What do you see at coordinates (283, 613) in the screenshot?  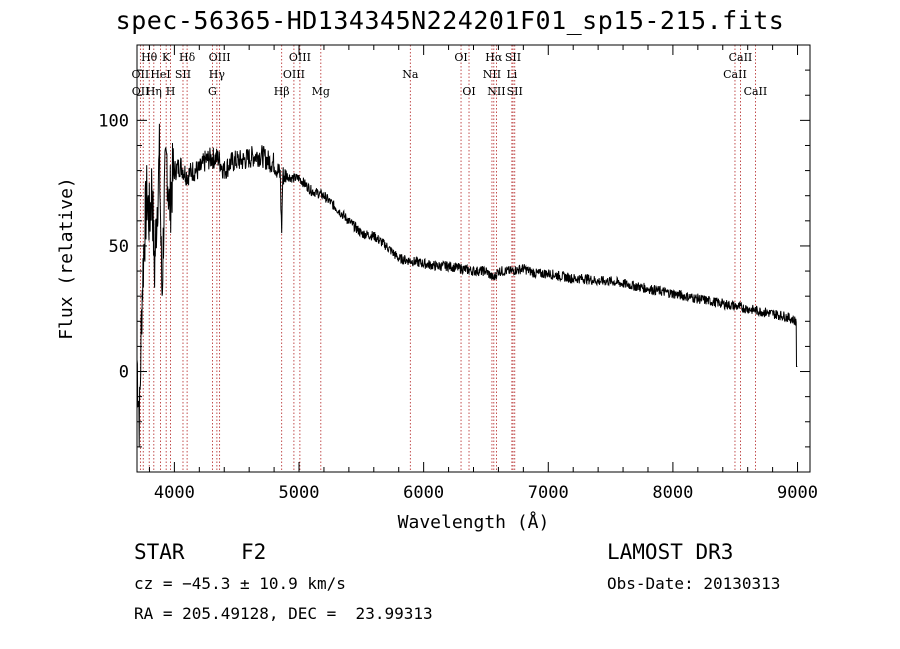 I see `coordinates: RA = 205.49128, DEC = 23.99313` at bounding box center [283, 613].